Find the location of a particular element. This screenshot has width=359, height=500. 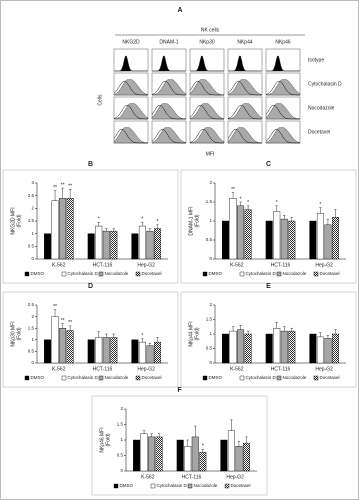

row-label: Isotype is located at coordinates (316, 60).